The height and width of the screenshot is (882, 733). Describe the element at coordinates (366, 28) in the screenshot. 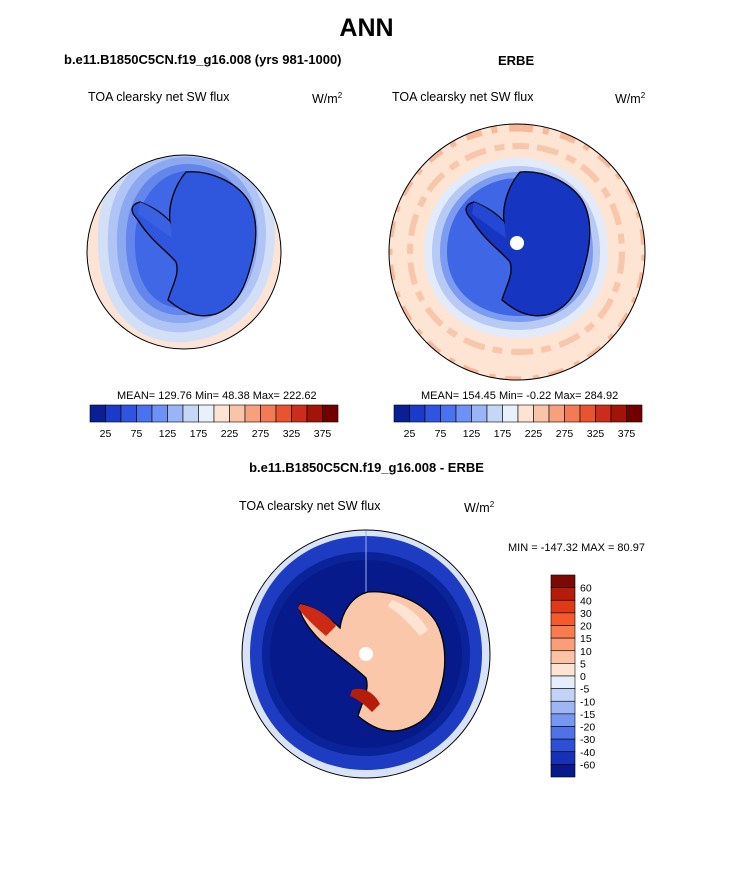

I see `figure-title: ANN` at that location.